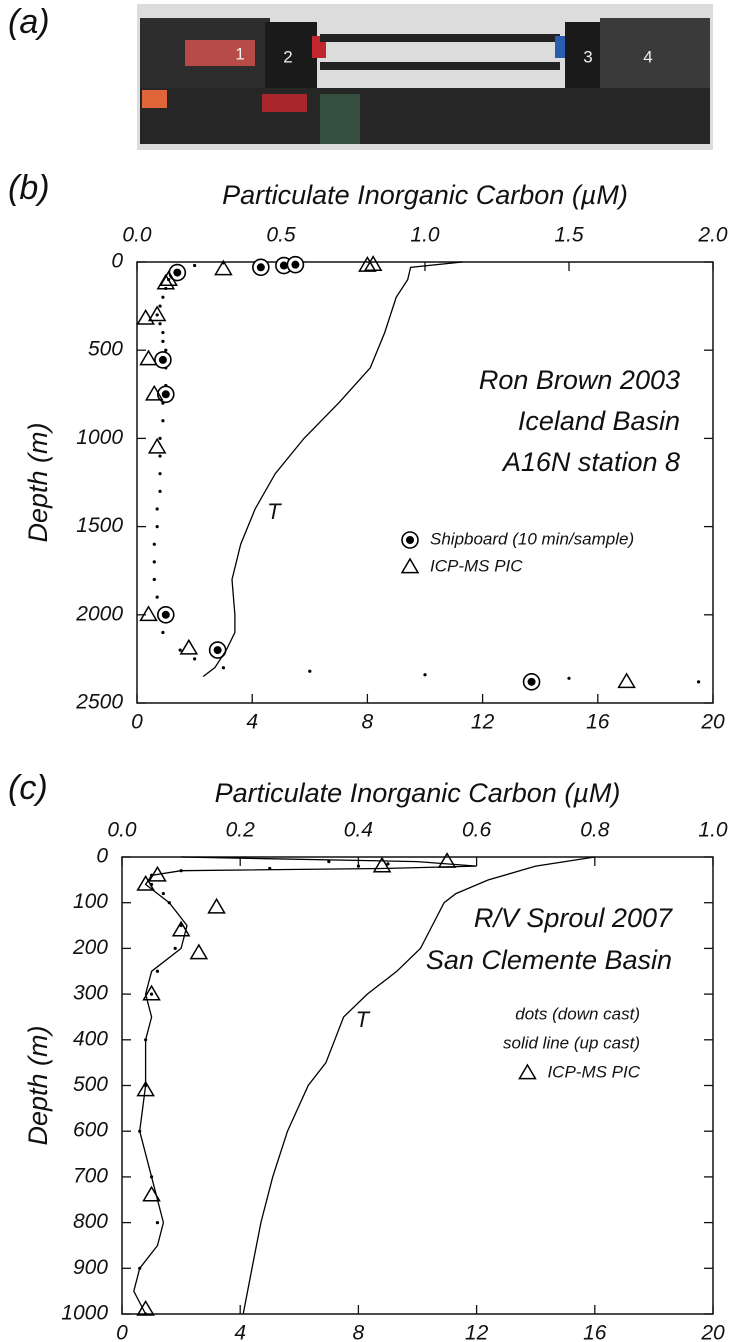  What do you see at coordinates (425, 77) in the screenshot?
I see `photo: 1 2 3 4` at bounding box center [425, 77].